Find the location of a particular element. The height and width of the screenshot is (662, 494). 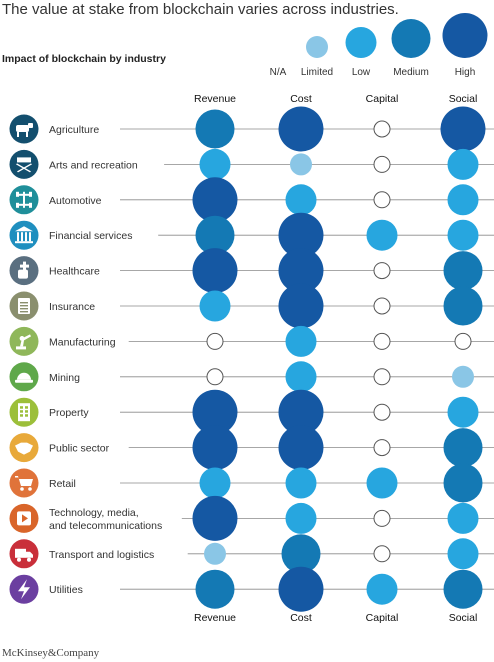

bubble-transport-and-logistics-social-low is located at coordinates (463, 554).